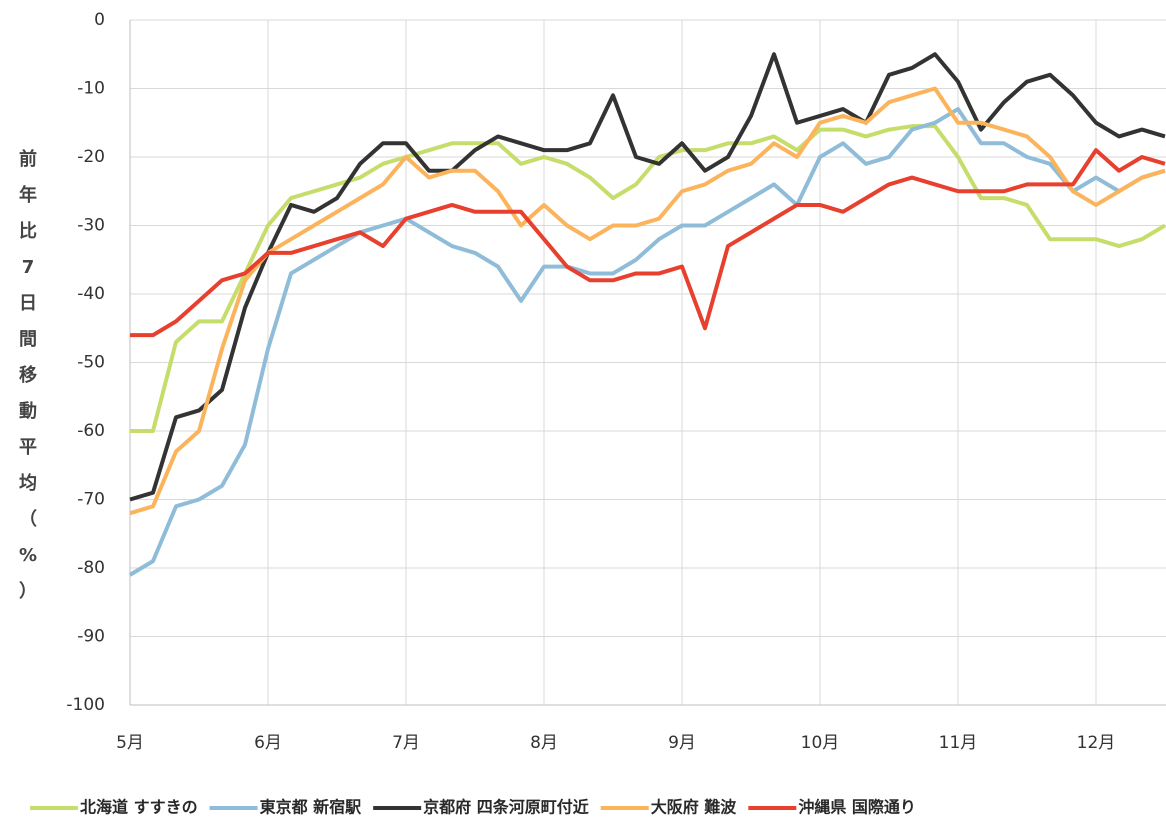  Describe the element at coordinates (91, 500) in the screenshot. I see `y-tick-label: -70` at that location.